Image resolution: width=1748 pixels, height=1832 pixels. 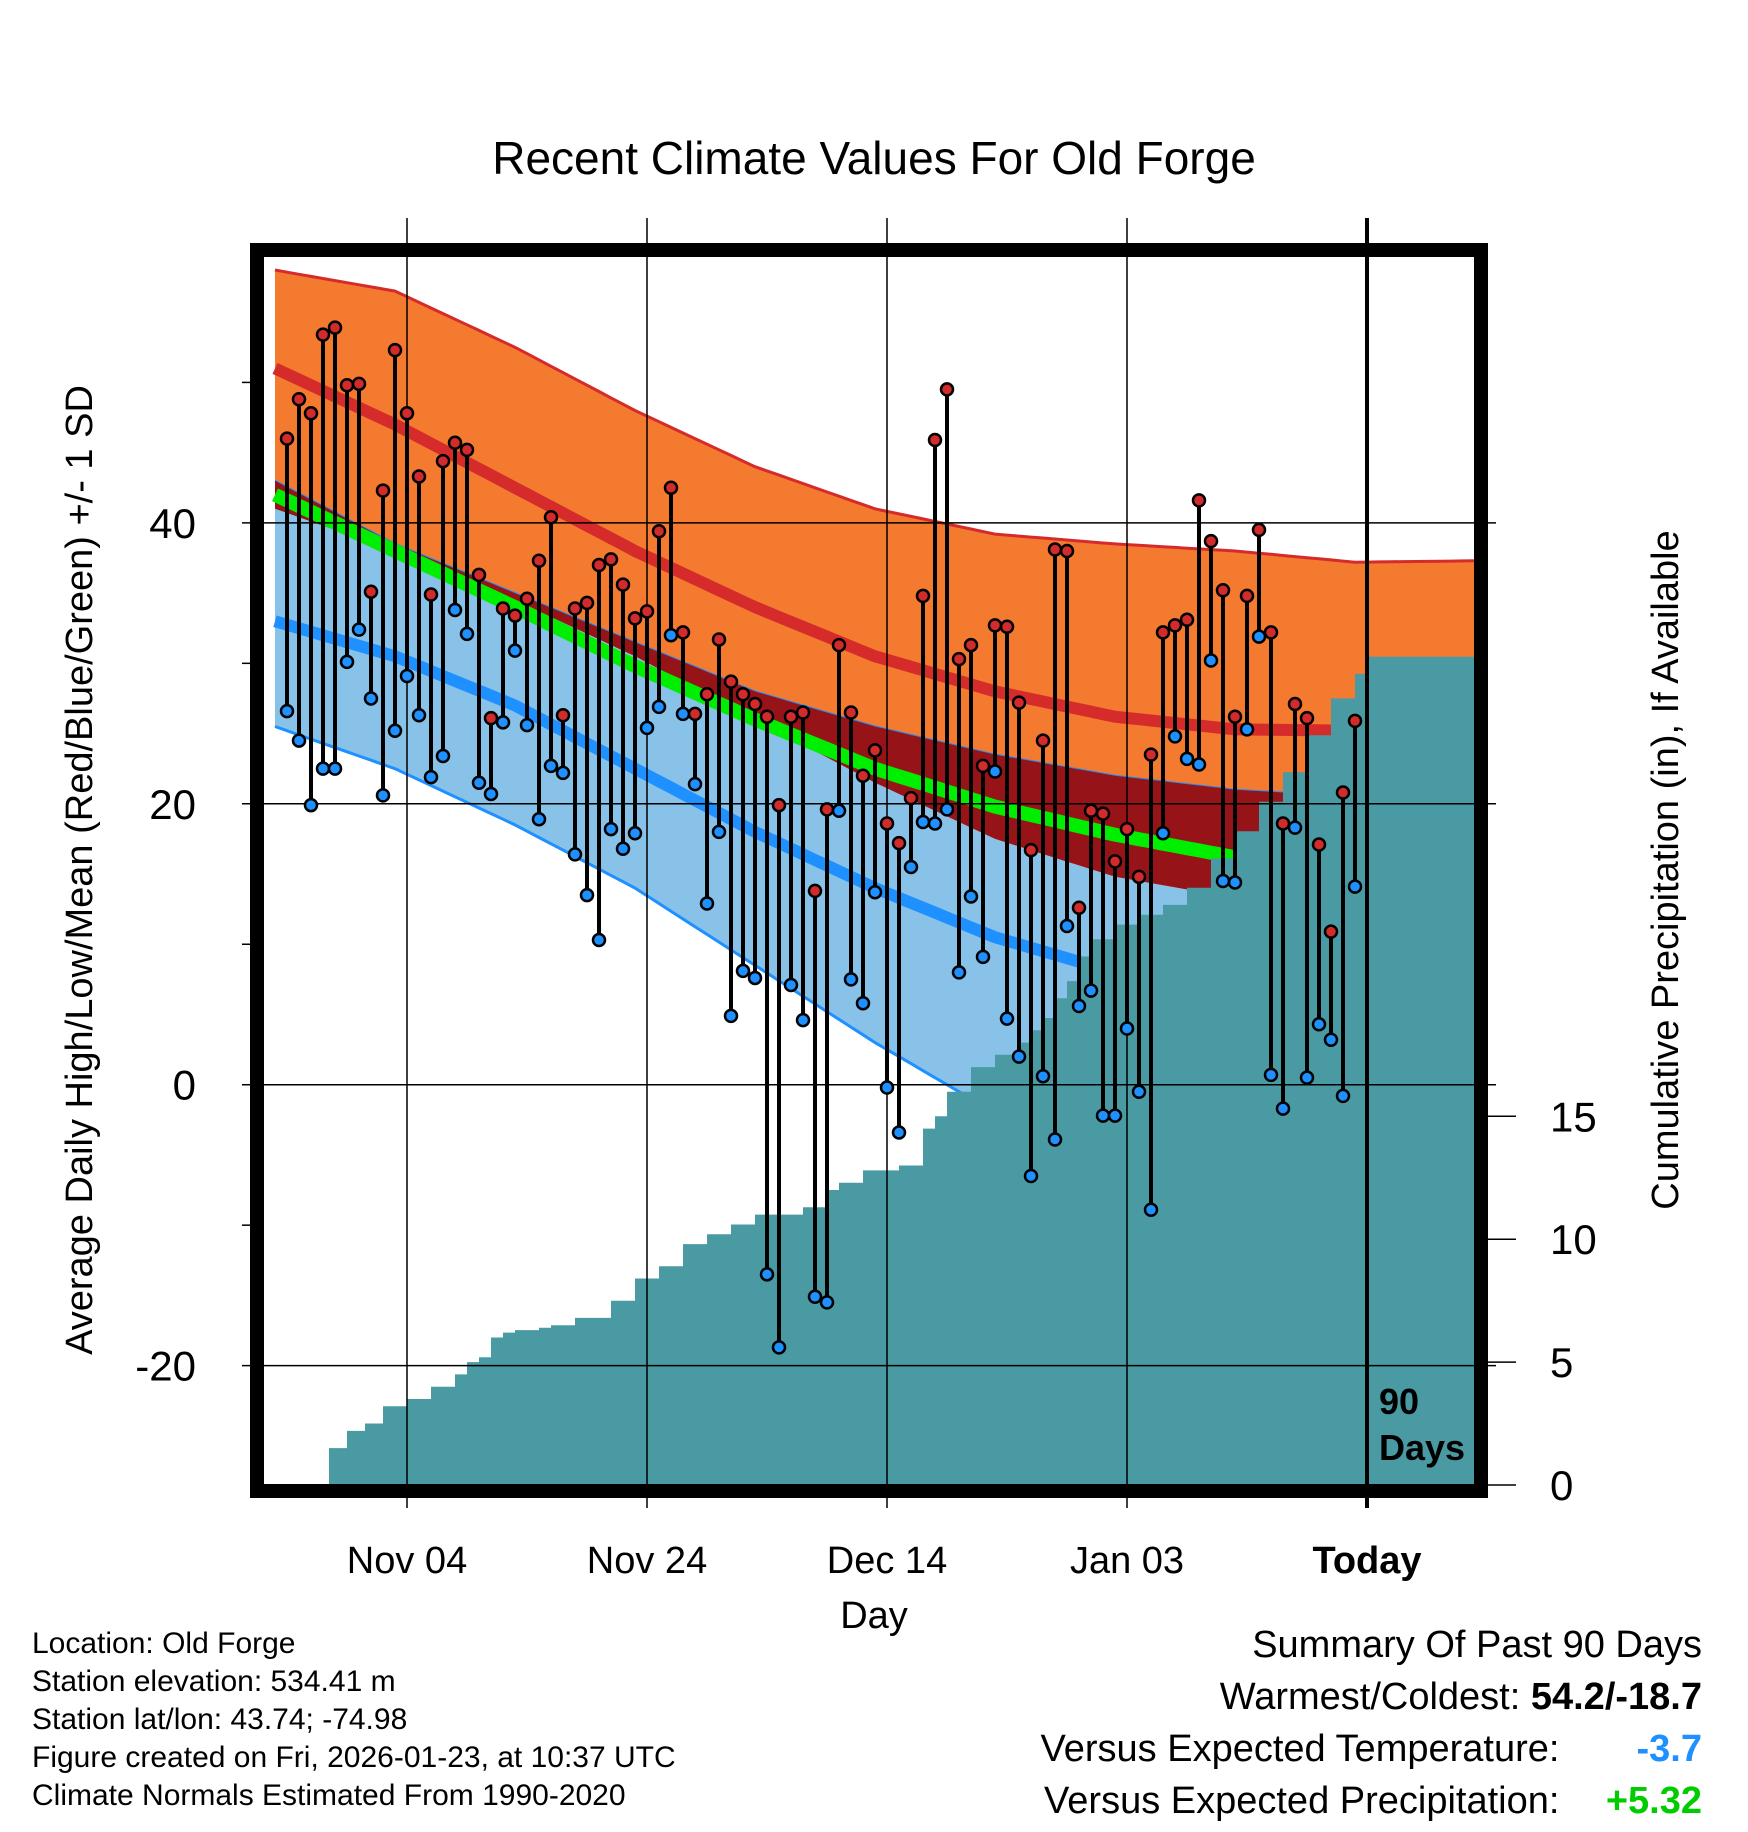 What do you see at coordinates (874, 416) in the screenshot?
I see `high-sd-upper-edge` at bounding box center [874, 416].